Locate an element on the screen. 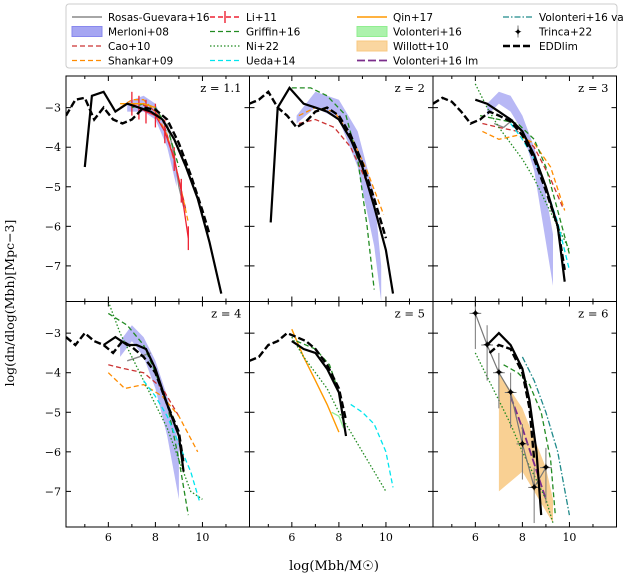  panel-label: z = 6 is located at coordinates (593, 314).